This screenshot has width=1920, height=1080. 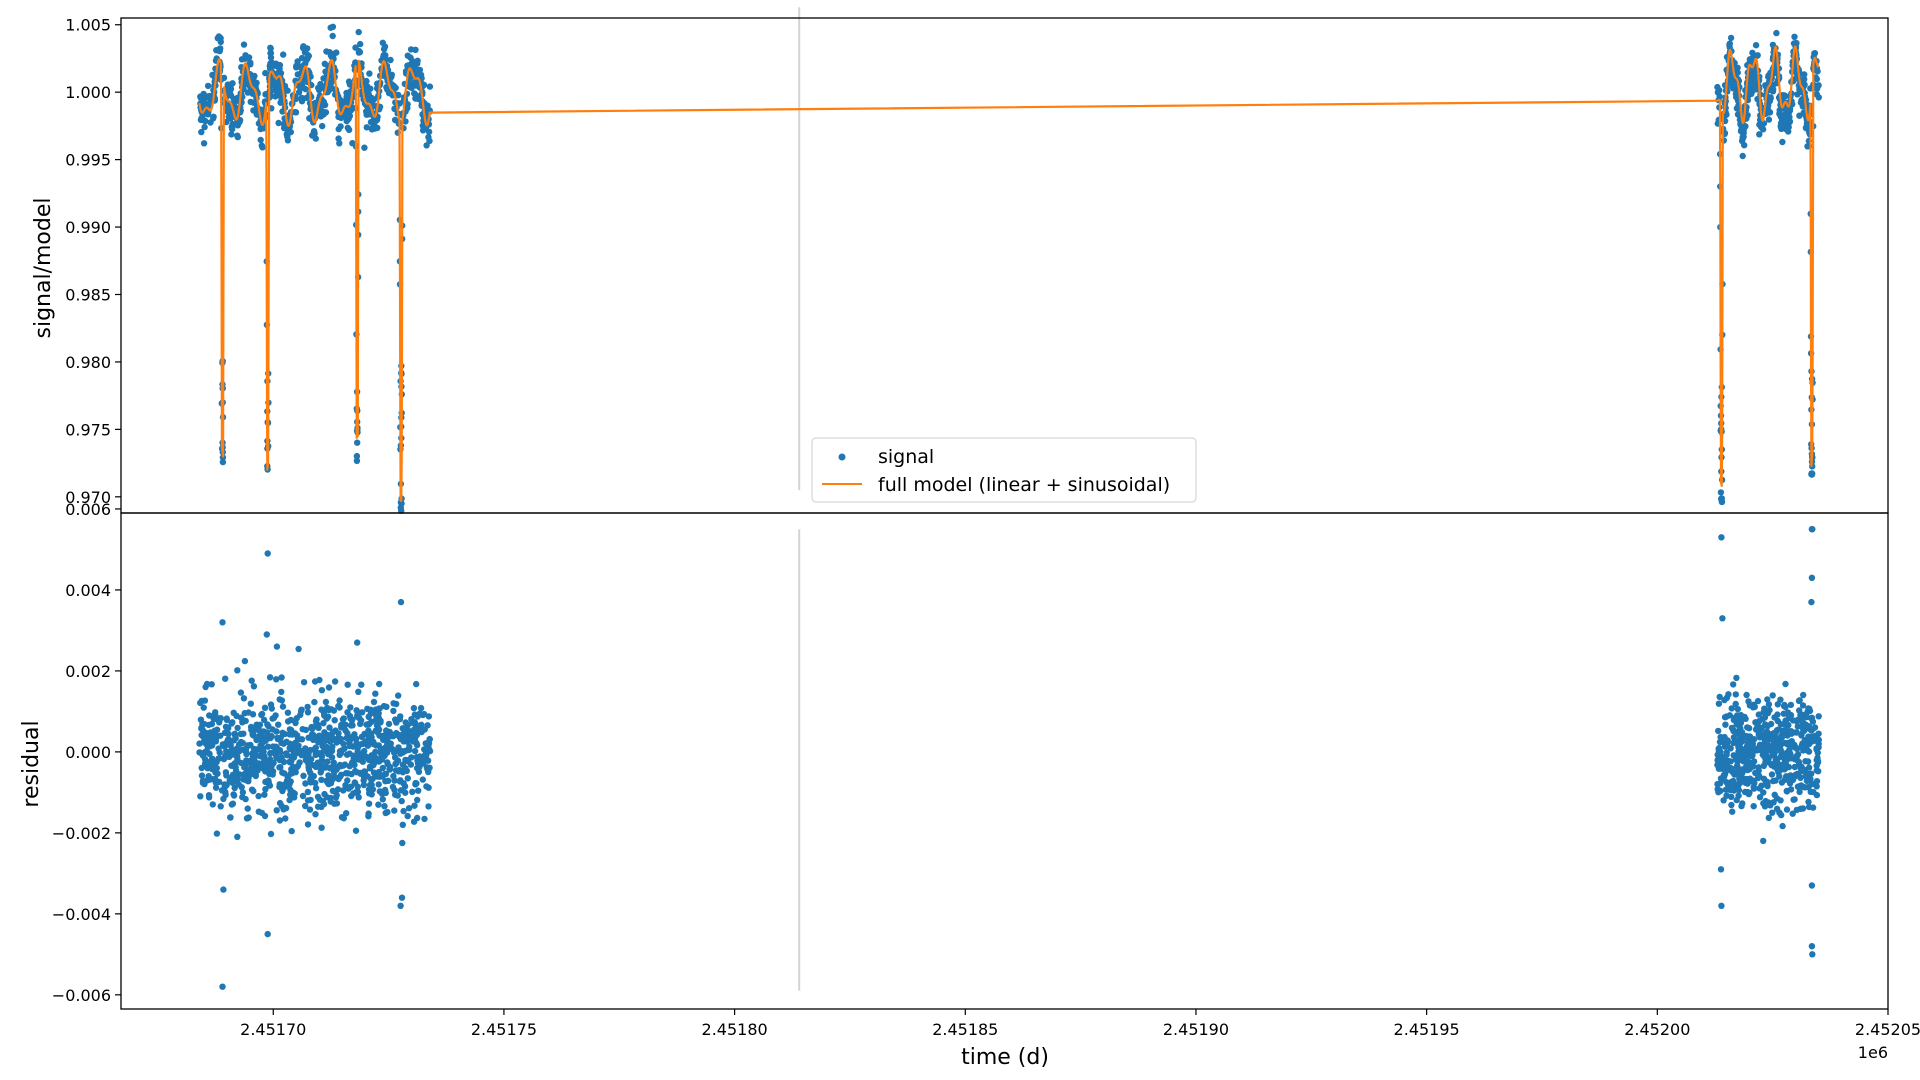 What do you see at coordinates (88, 590) in the screenshot?
I see `bottom-y-tick-label: 0.004` at bounding box center [88, 590].